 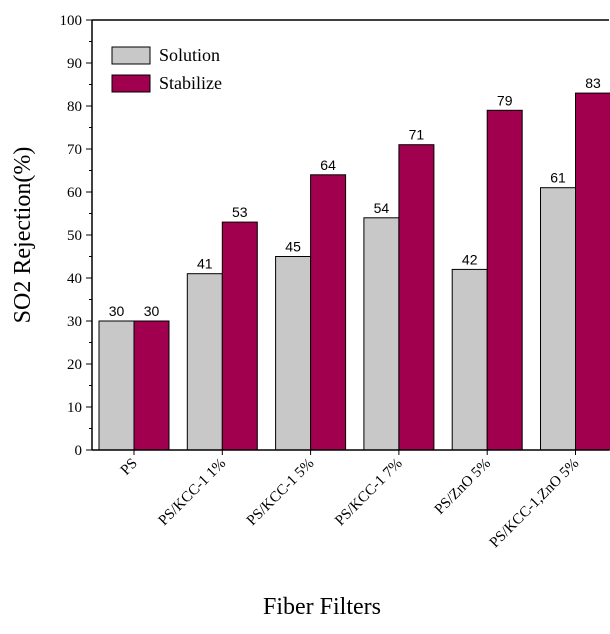 What do you see at coordinates (74, 322) in the screenshot?
I see `y-tick-label: 30` at bounding box center [74, 322].